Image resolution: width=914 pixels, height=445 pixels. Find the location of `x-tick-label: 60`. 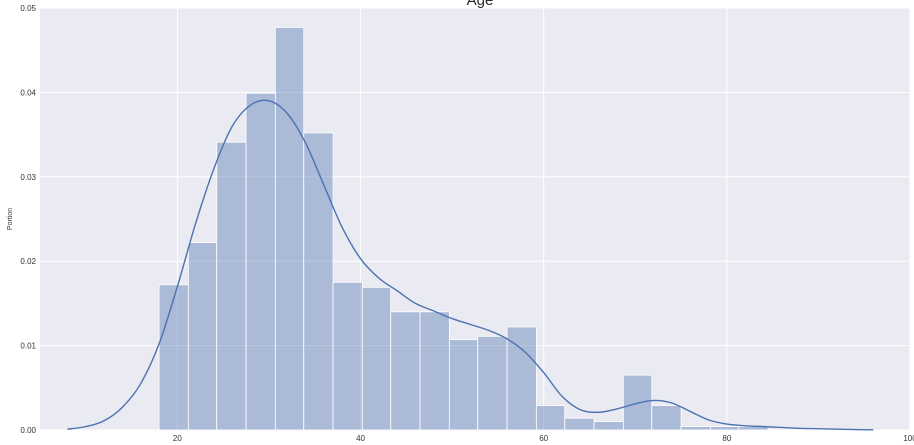

x-tick-label: 60 is located at coordinates (543, 438).